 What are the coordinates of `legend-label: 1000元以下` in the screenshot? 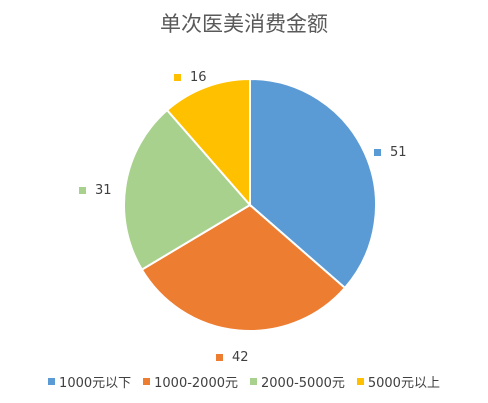 It's located at (95, 383).